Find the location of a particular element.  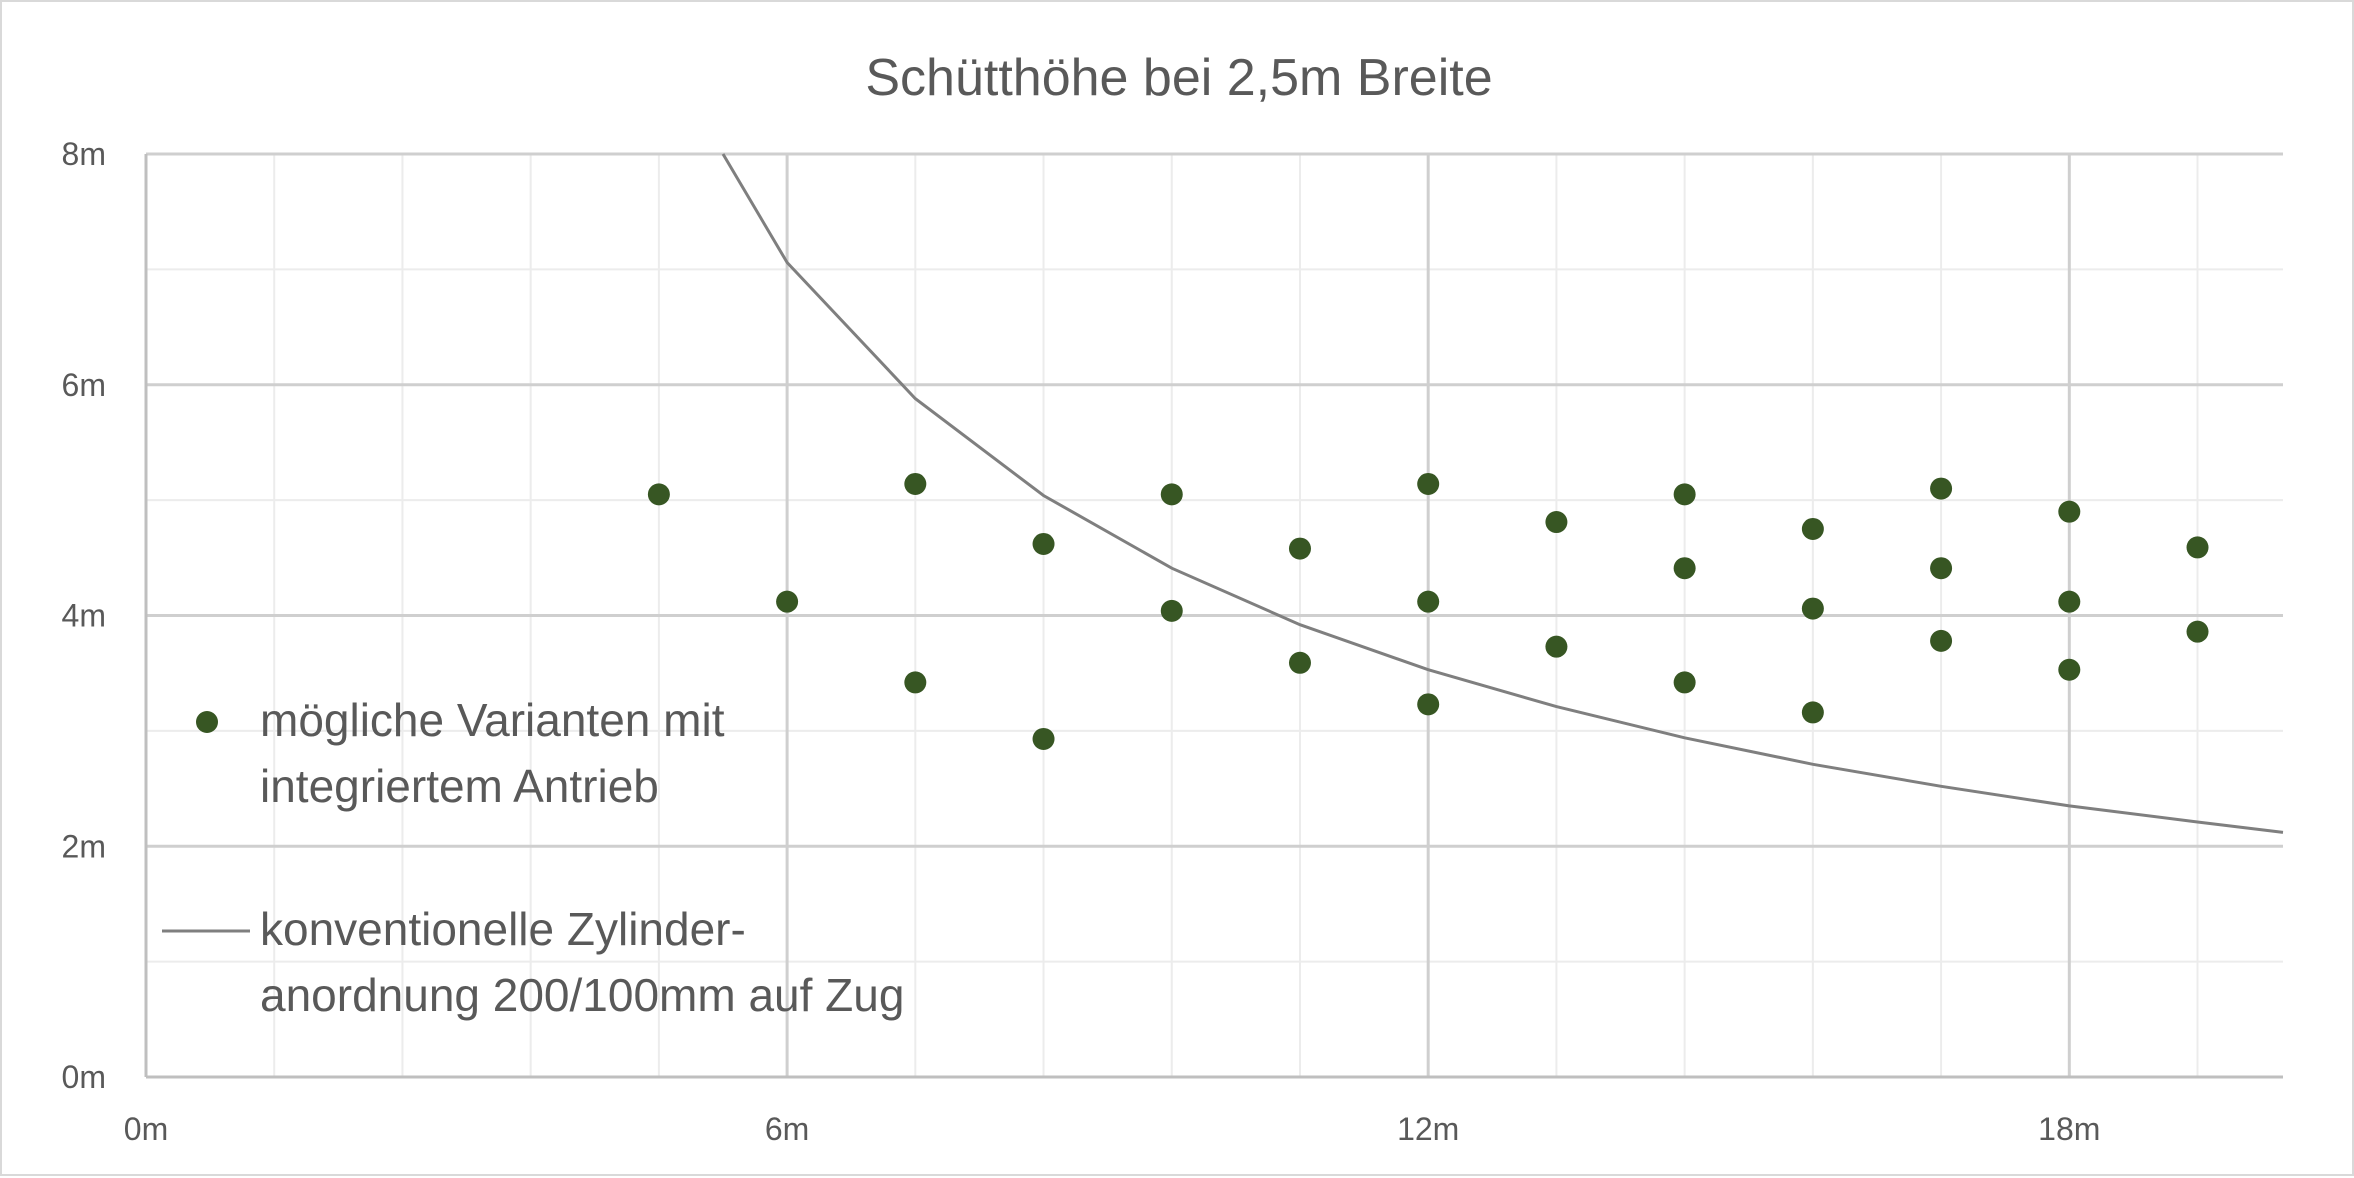

y-tick-label: 4m is located at coordinates (84, 616).